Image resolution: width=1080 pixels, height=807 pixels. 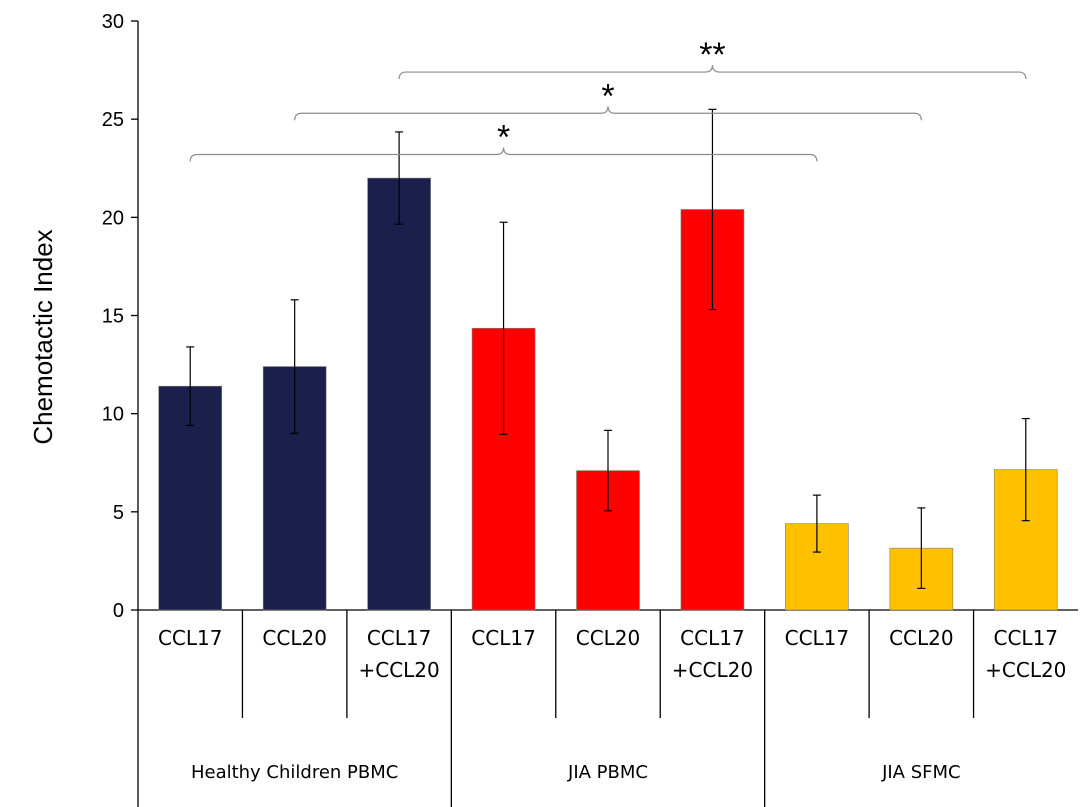 What do you see at coordinates (43, 336) in the screenshot?
I see `y-axis-label: Chemotactic Index` at bounding box center [43, 336].